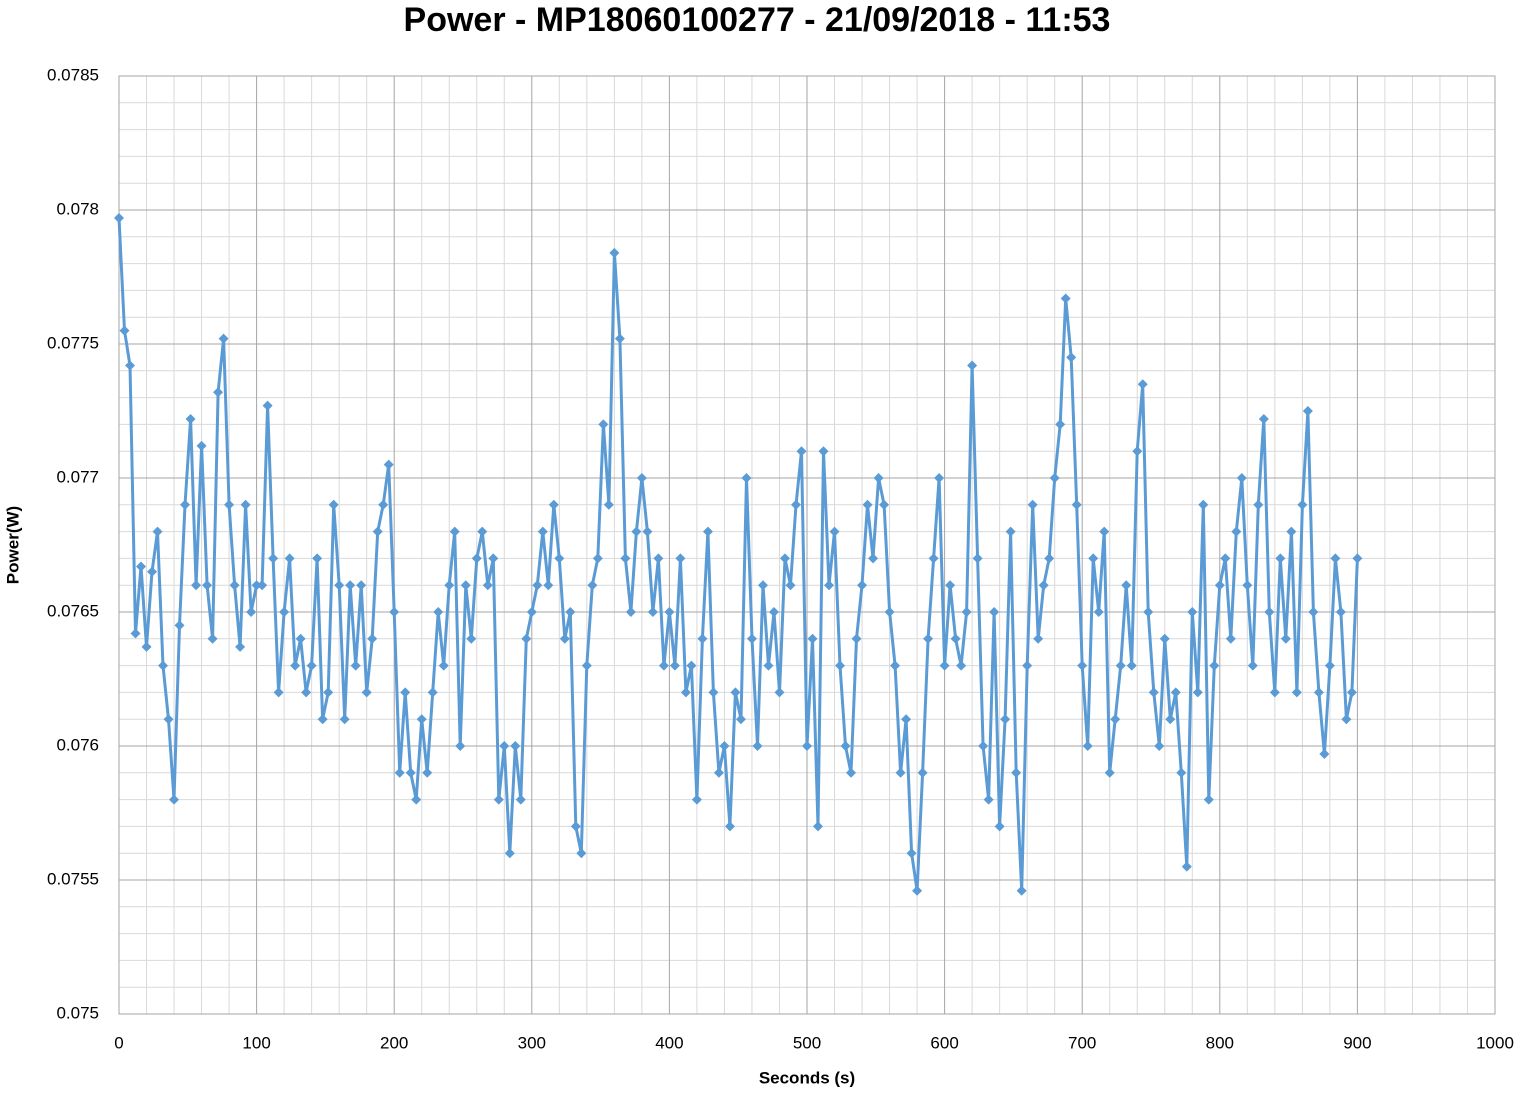 Image resolution: width=1521 pixels, height=1094 pixels. Describe the element at coordinates (532, 1042) in the screenshot. I see `x-tick-label: 300` at that location.